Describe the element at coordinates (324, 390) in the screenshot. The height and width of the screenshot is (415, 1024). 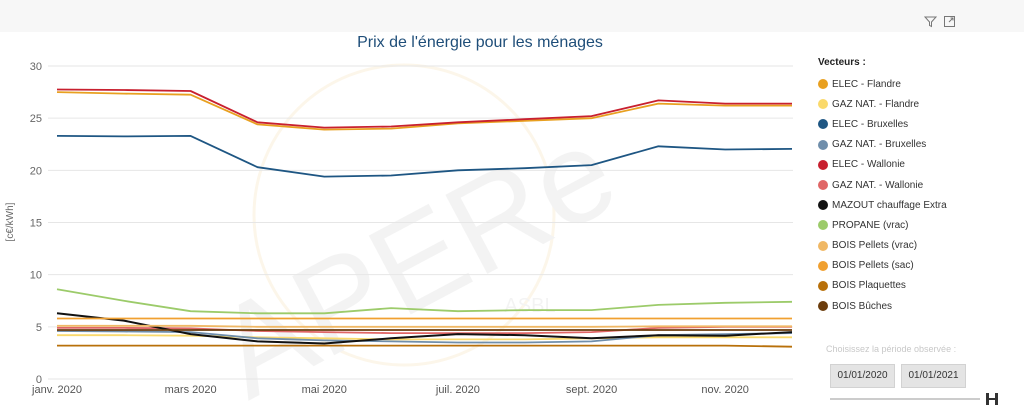
I see `x-tick-label: mai 2020` at that location.